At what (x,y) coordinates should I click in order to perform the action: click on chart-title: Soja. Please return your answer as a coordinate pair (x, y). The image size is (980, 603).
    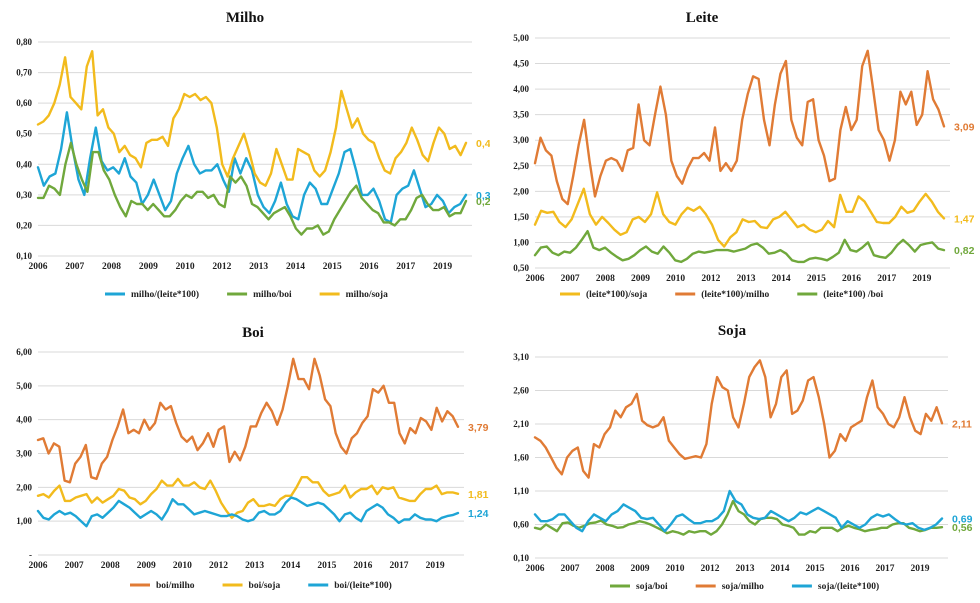
    Looking at the image, I should click on (732, 331).